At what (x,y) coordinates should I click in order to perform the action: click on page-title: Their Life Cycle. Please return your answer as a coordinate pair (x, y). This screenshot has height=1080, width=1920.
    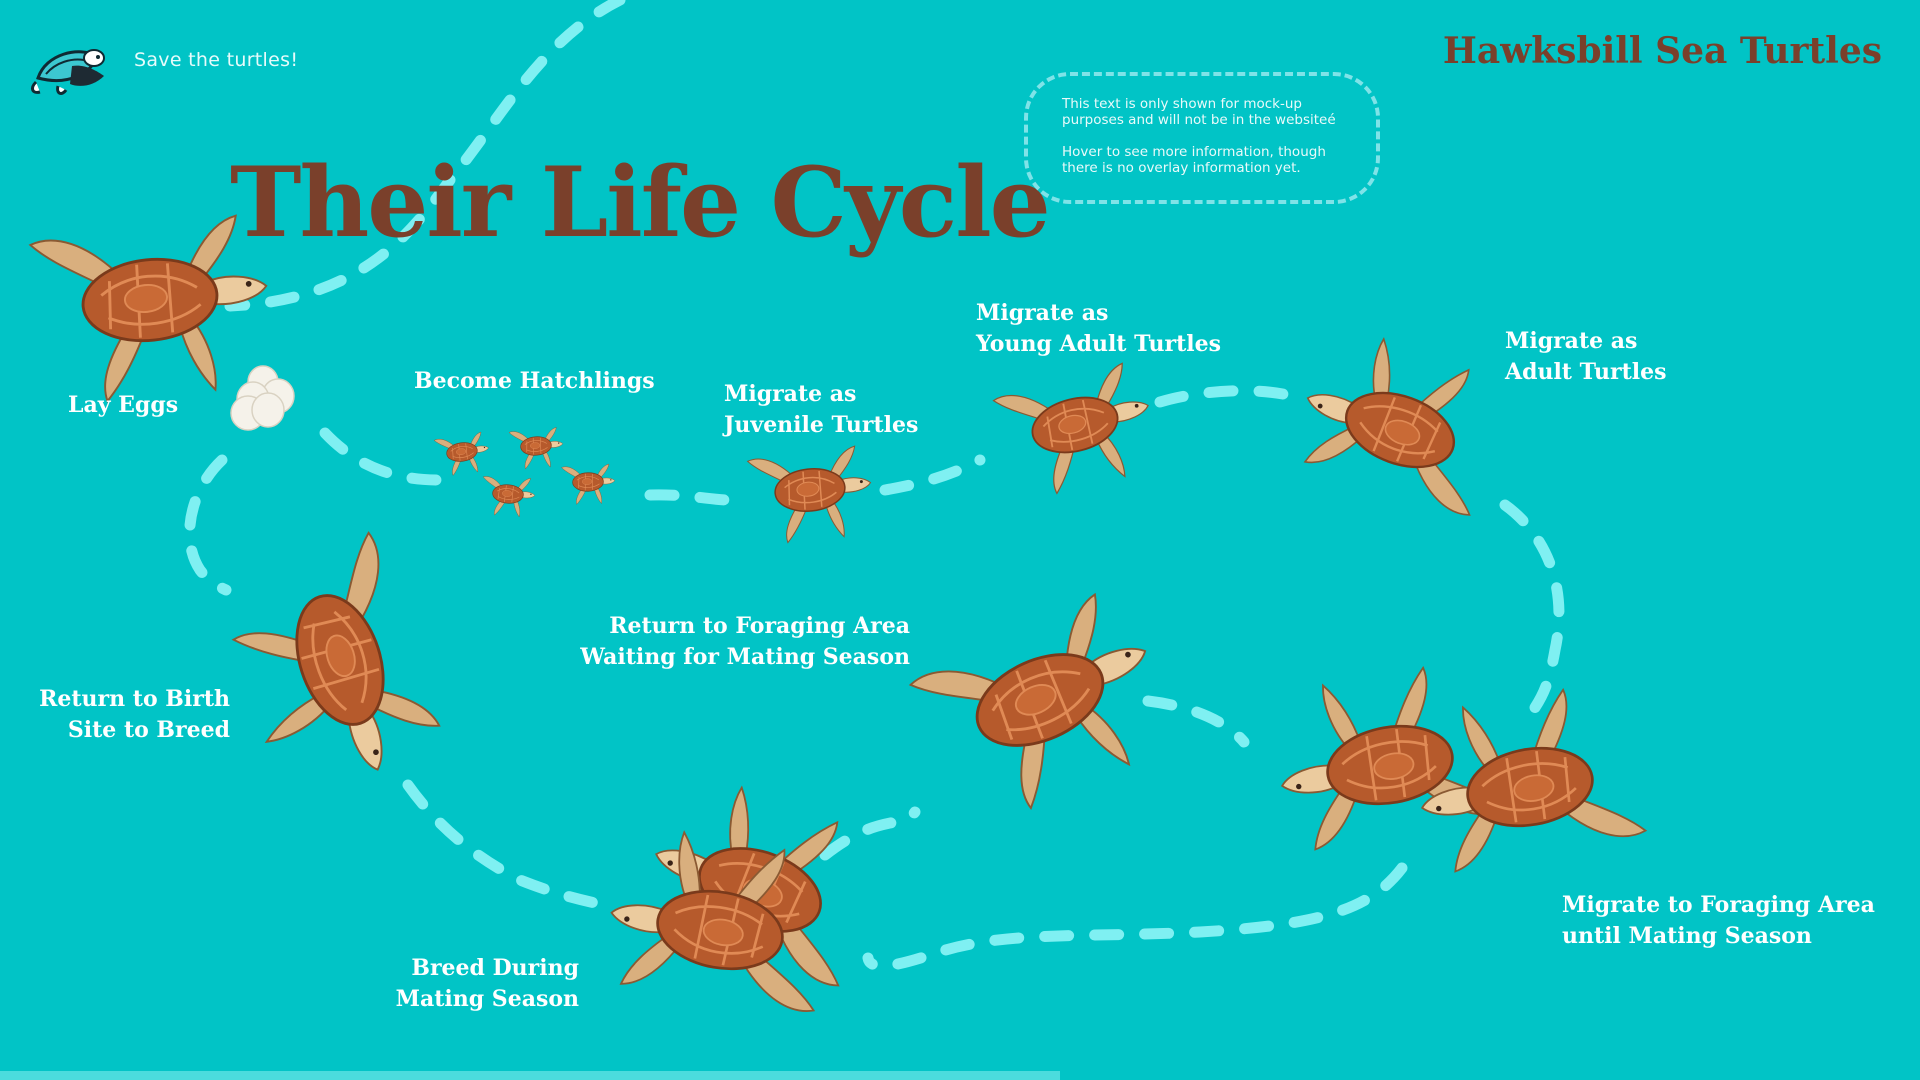
    Looking at the image, I should click on (640, 202).